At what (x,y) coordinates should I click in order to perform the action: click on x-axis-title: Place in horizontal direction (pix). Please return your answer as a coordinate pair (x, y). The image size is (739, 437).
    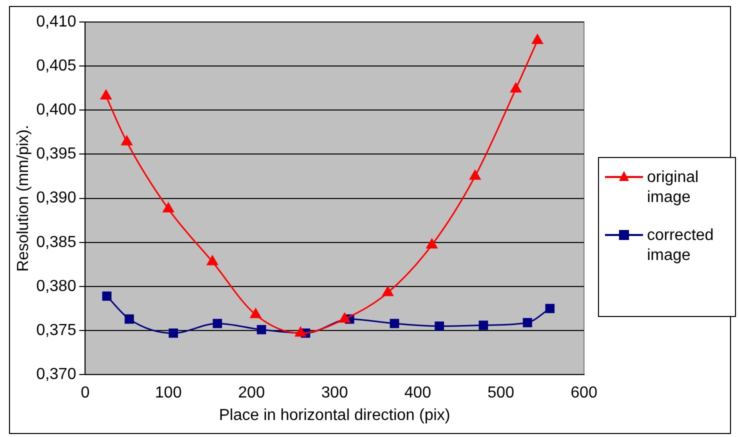
    Looking at the image, I should click on (334, 415).